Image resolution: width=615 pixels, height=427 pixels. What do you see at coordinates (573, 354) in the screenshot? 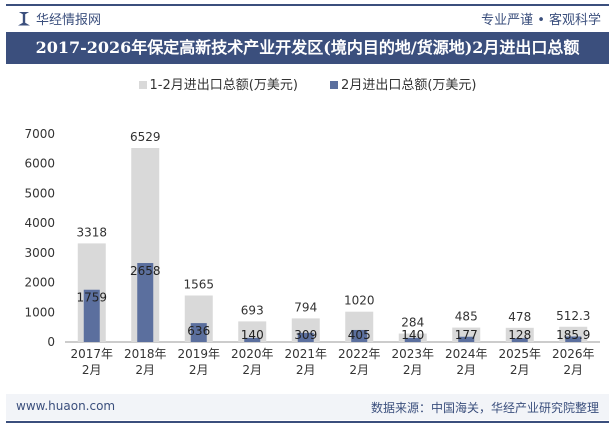
I see `x-tick-label: 2026年` at bounding box center [573, 354].